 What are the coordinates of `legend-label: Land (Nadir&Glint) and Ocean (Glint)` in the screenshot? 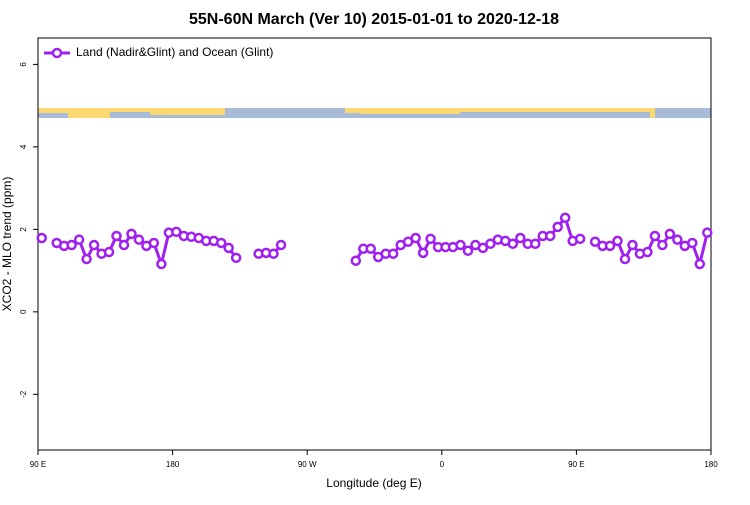 It's located at (174, 52).